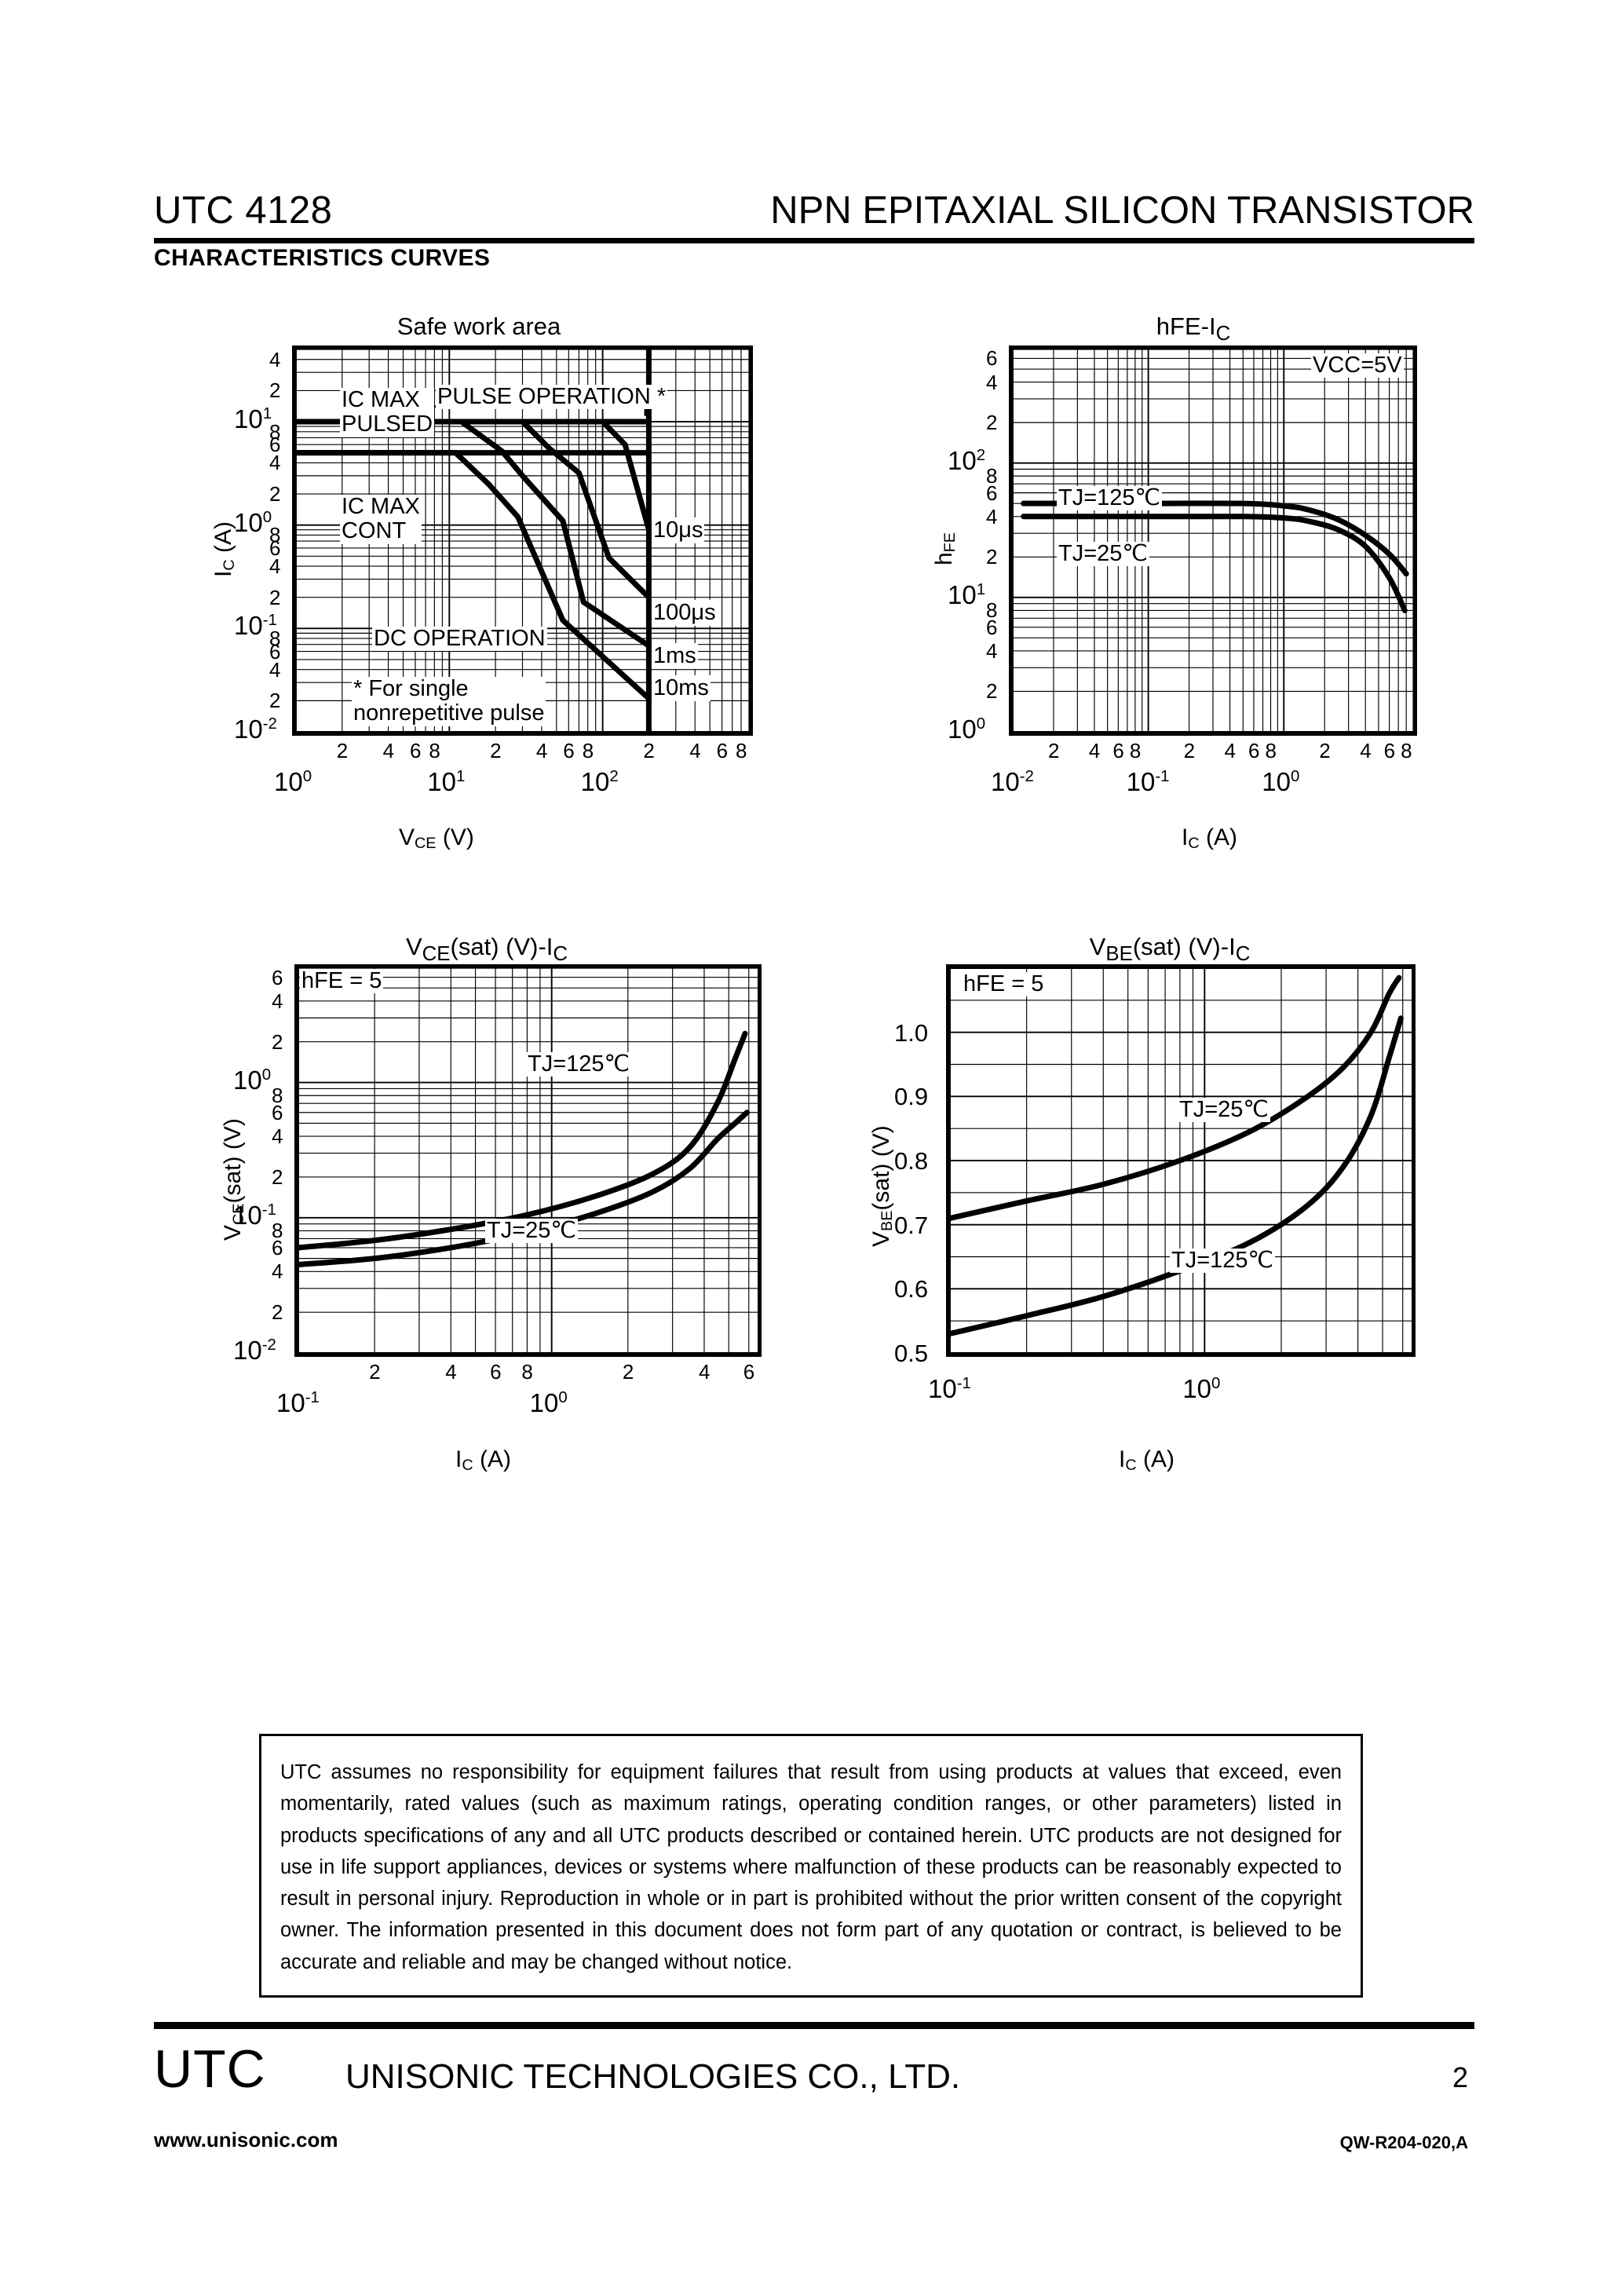 The height and width of the screenshot is (2296, 1622). I want to click on chart1-title: Safe work area, so click(478, 327).